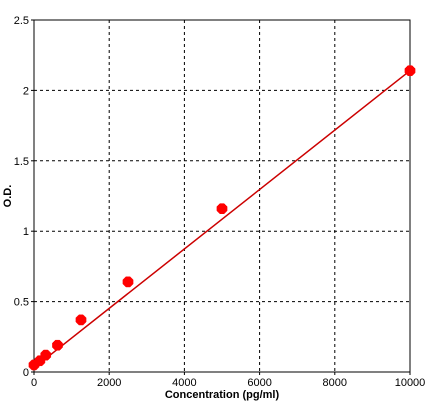 The height and width of the screenshot is (405, 429). Describe the element at coordinates (24, 197) in the screenshot. I see `y-axis-ticks: 0 0.5 1 1.5 2 2.5` at that location.